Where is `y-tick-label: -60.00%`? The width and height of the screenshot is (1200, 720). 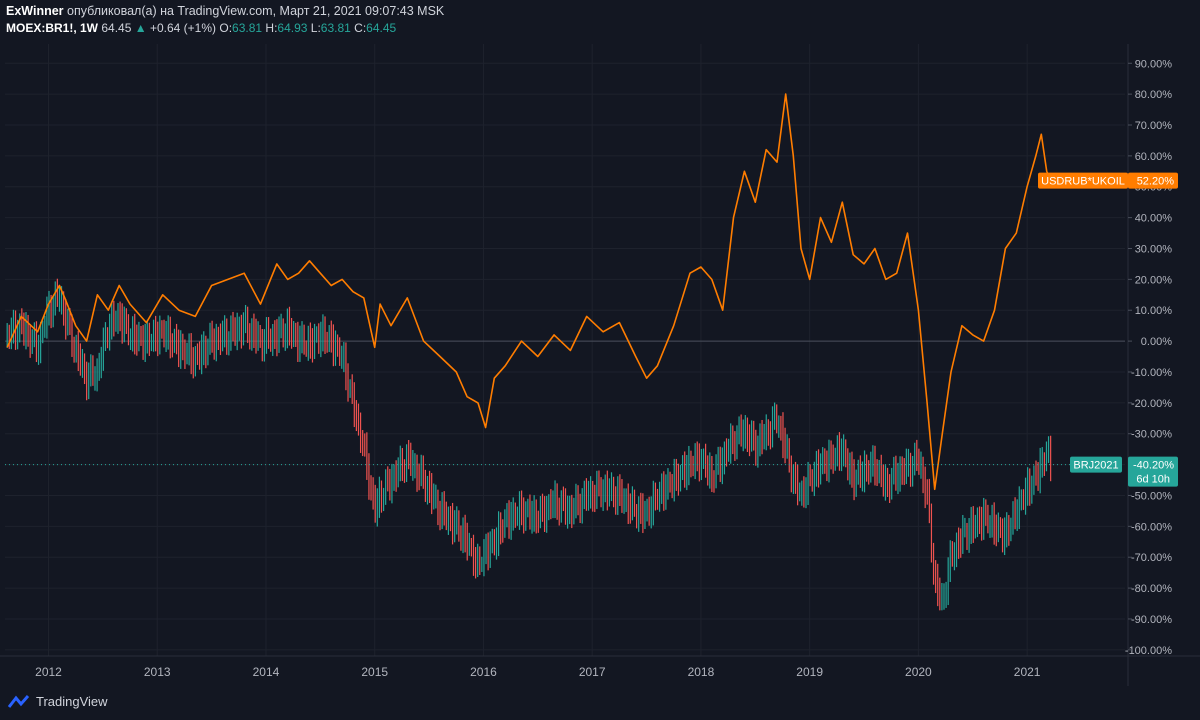 y-tick-label: -60.00% is located at coordinates (1151, 527).